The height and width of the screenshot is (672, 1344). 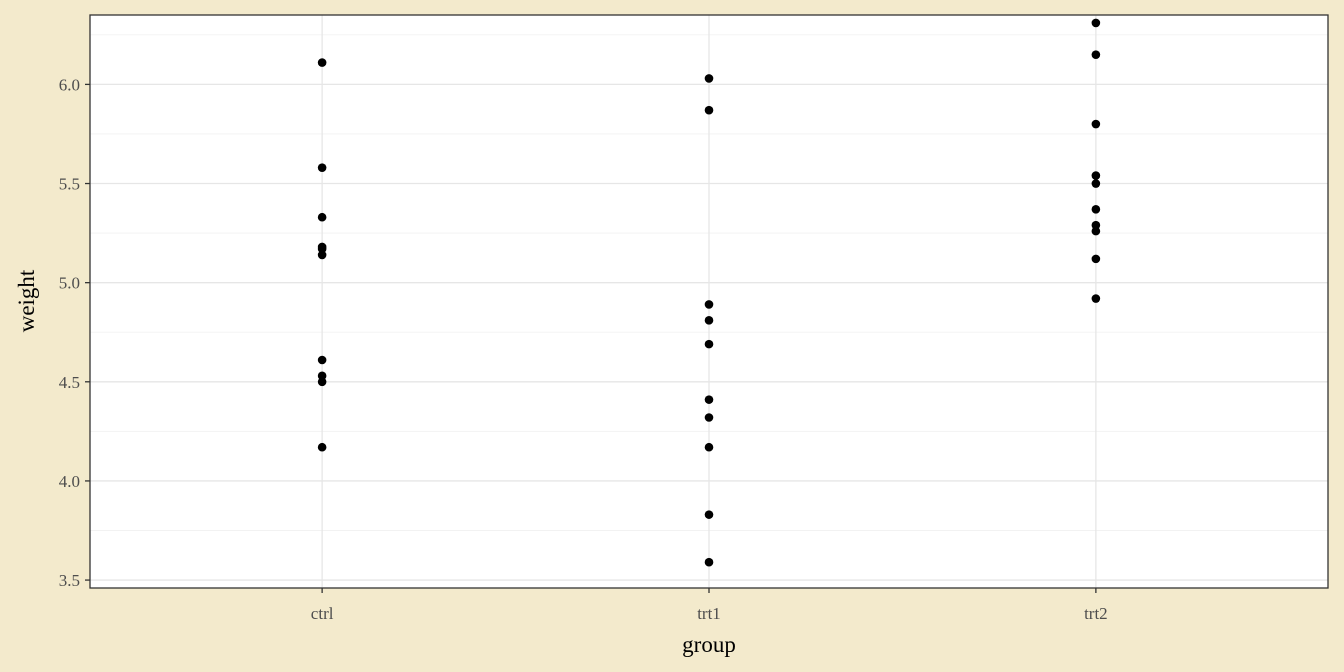 I want to click on y-tick-label: 5.0, so click(x=69, y=283).